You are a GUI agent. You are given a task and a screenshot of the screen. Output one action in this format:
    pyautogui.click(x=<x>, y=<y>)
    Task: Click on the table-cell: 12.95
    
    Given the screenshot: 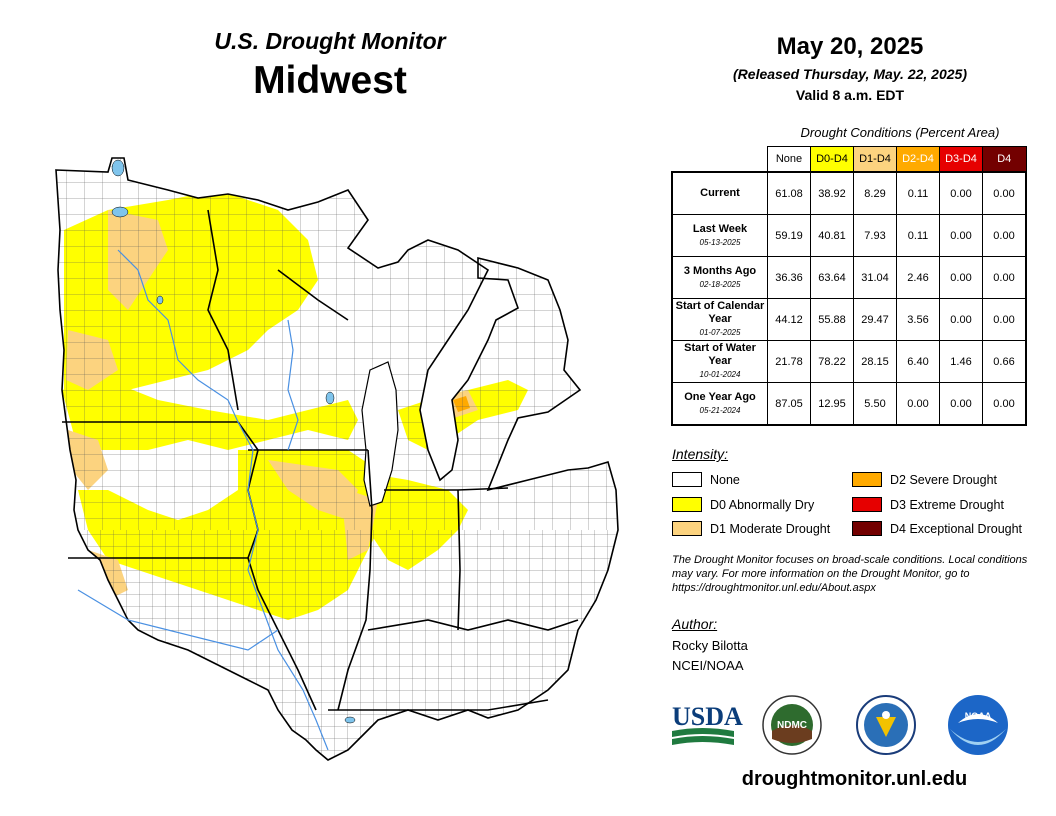 What is the action you would take?
    pyautogui.click(x=832, y=404)
    